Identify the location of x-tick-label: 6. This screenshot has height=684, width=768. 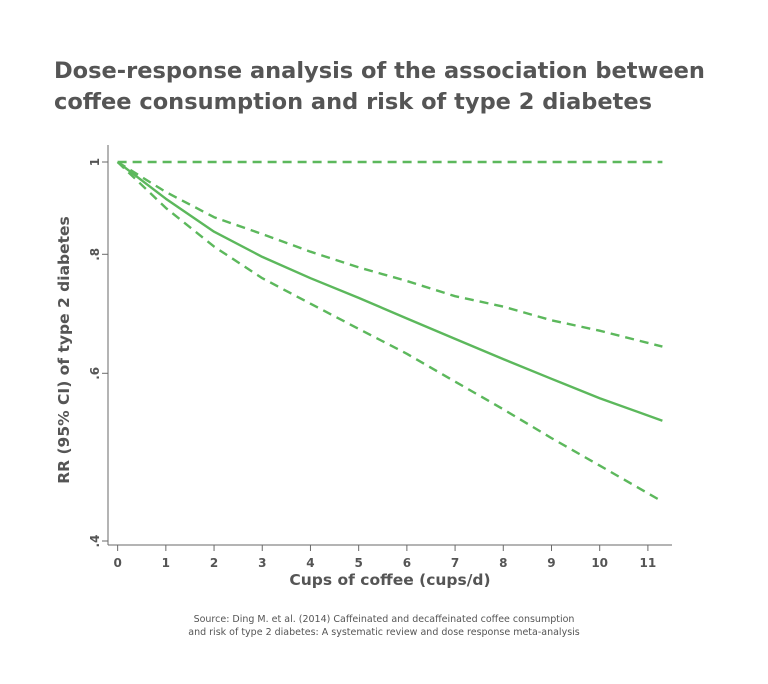
(407, 563).